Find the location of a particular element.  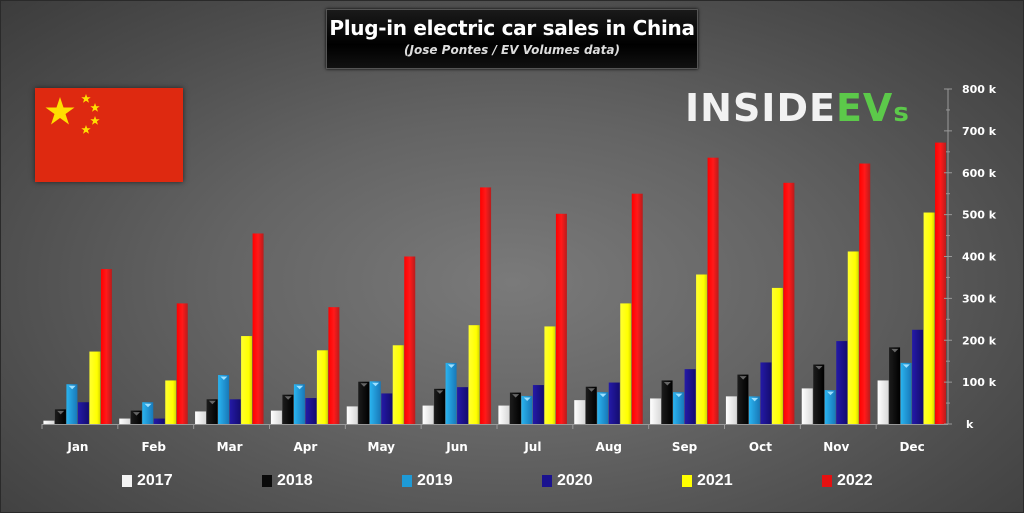

bar-bevel-2018-Dec is located at coordinates (895, 350).